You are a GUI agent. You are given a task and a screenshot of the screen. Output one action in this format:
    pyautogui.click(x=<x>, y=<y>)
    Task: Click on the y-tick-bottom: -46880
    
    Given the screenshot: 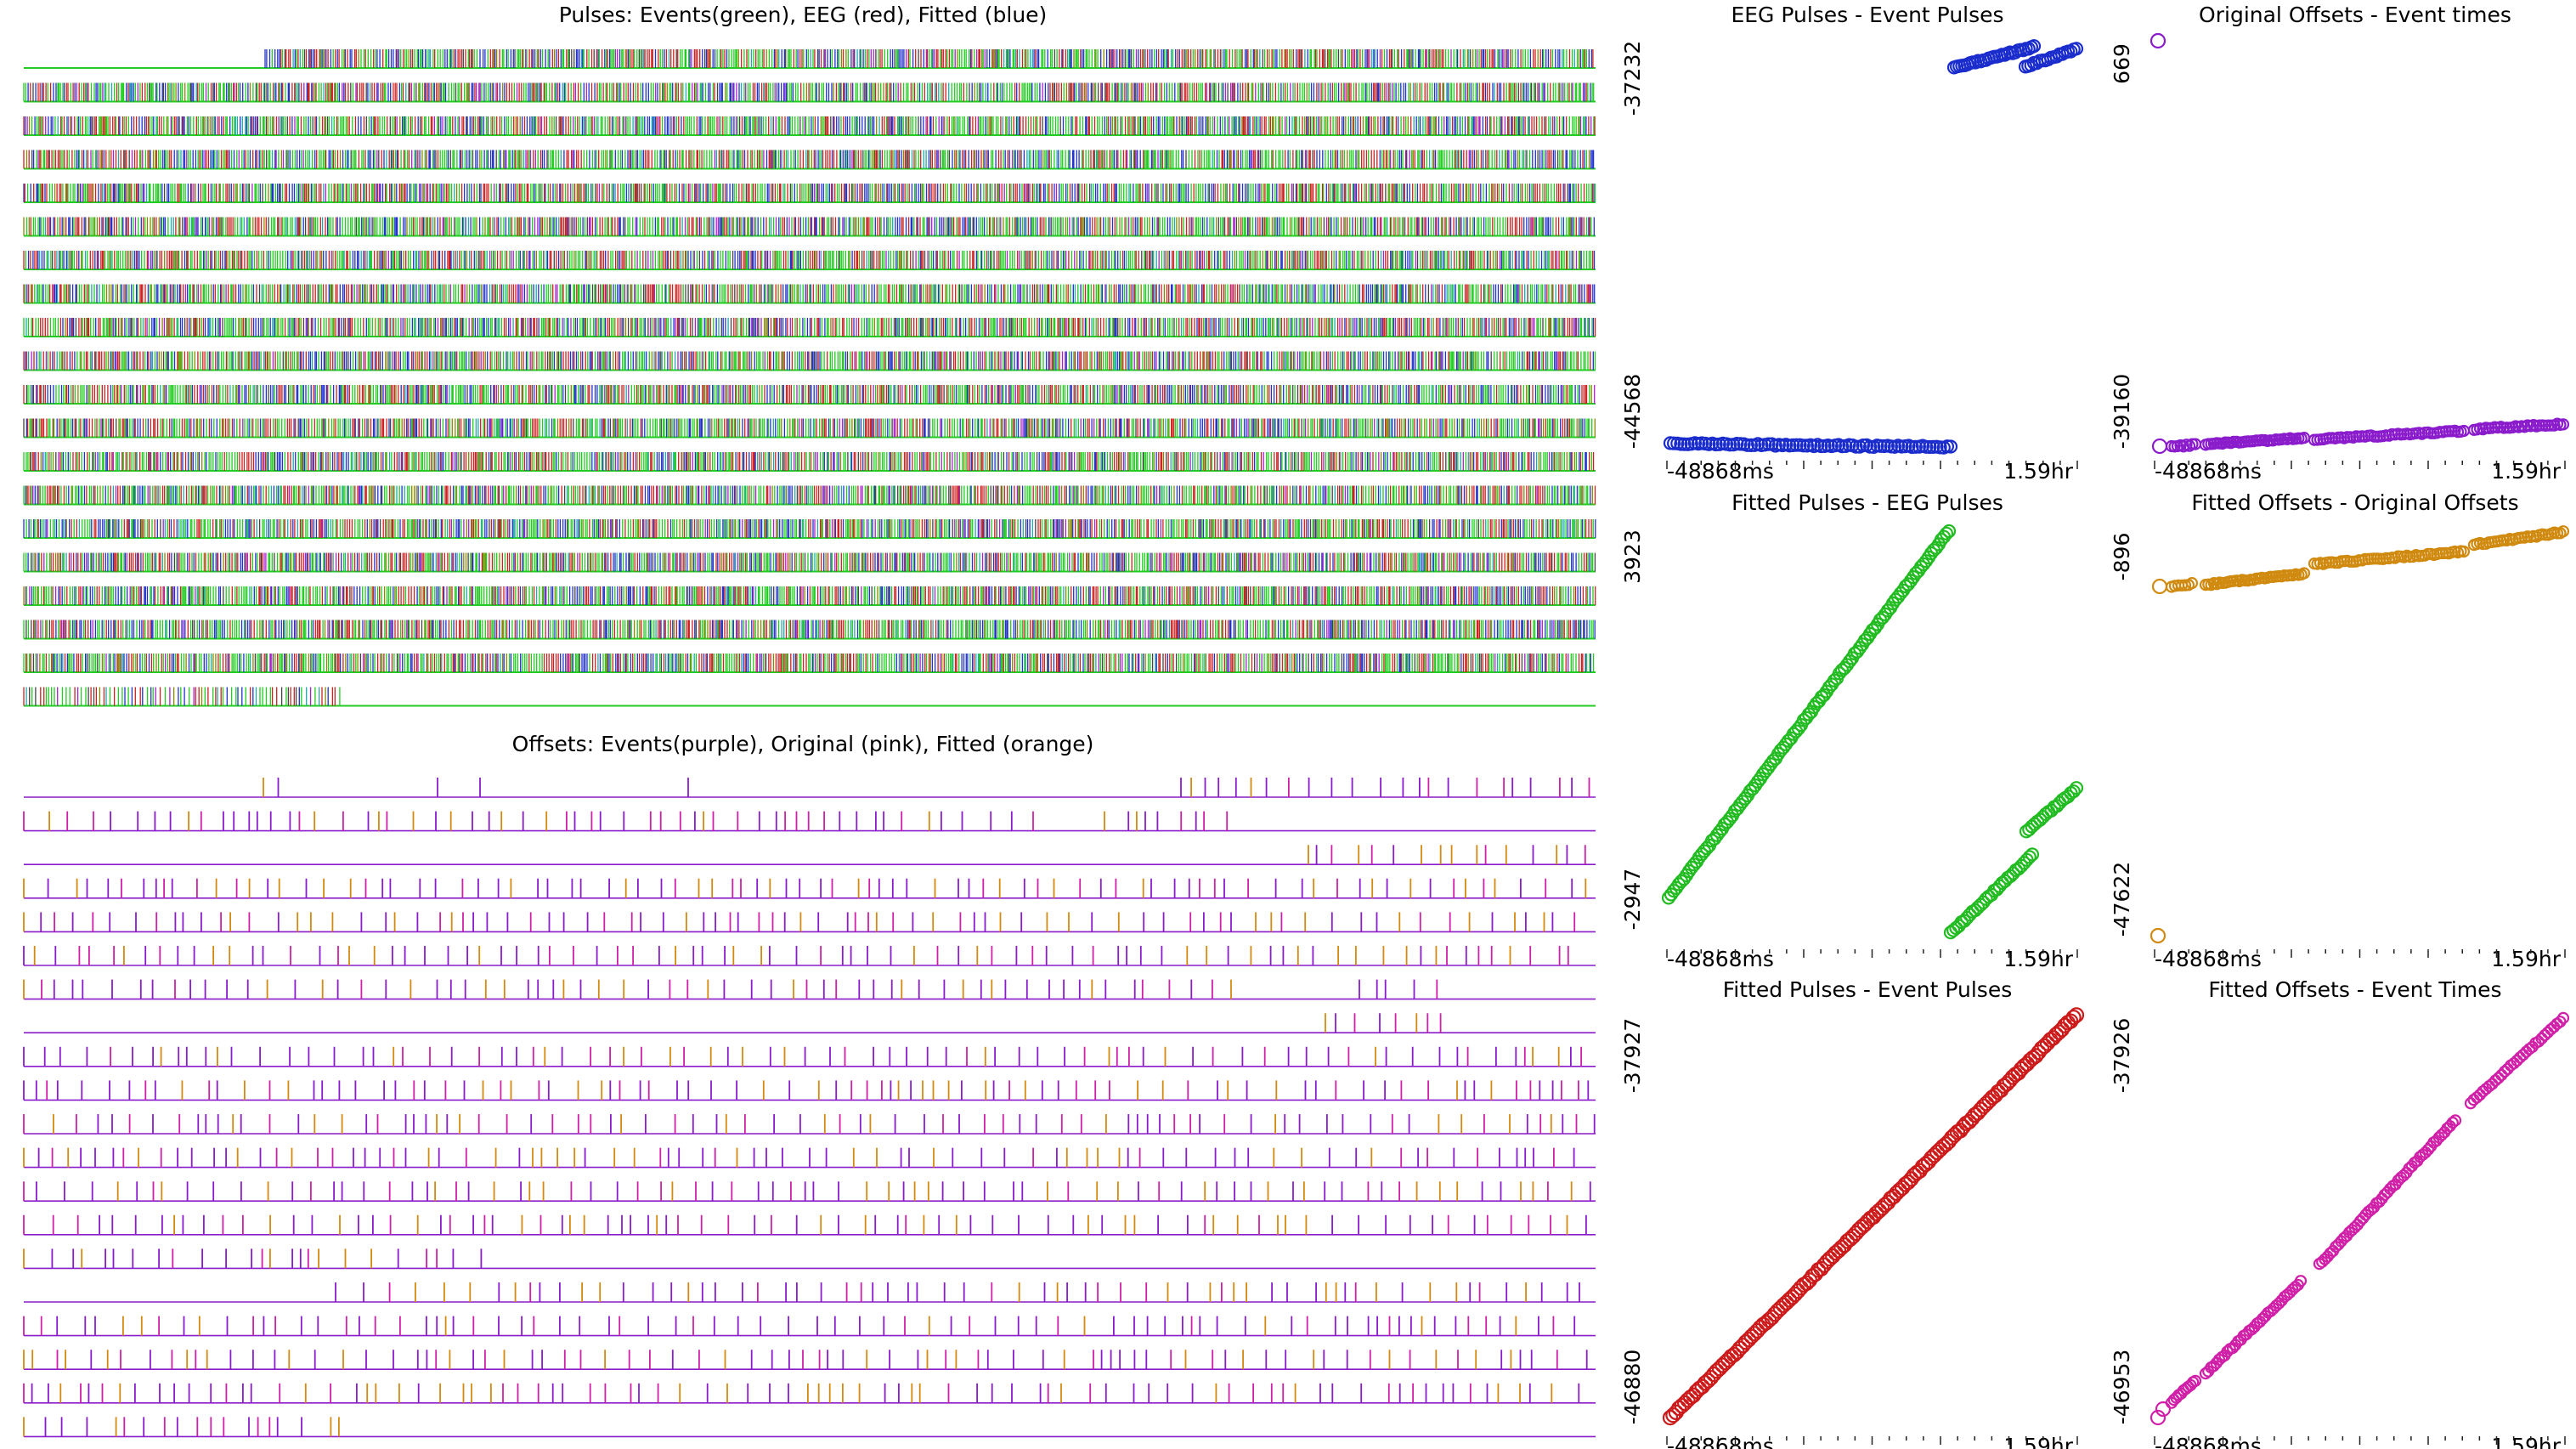 What is the action you would take?
    pyautogui.click(x=1633, y=1387)
    